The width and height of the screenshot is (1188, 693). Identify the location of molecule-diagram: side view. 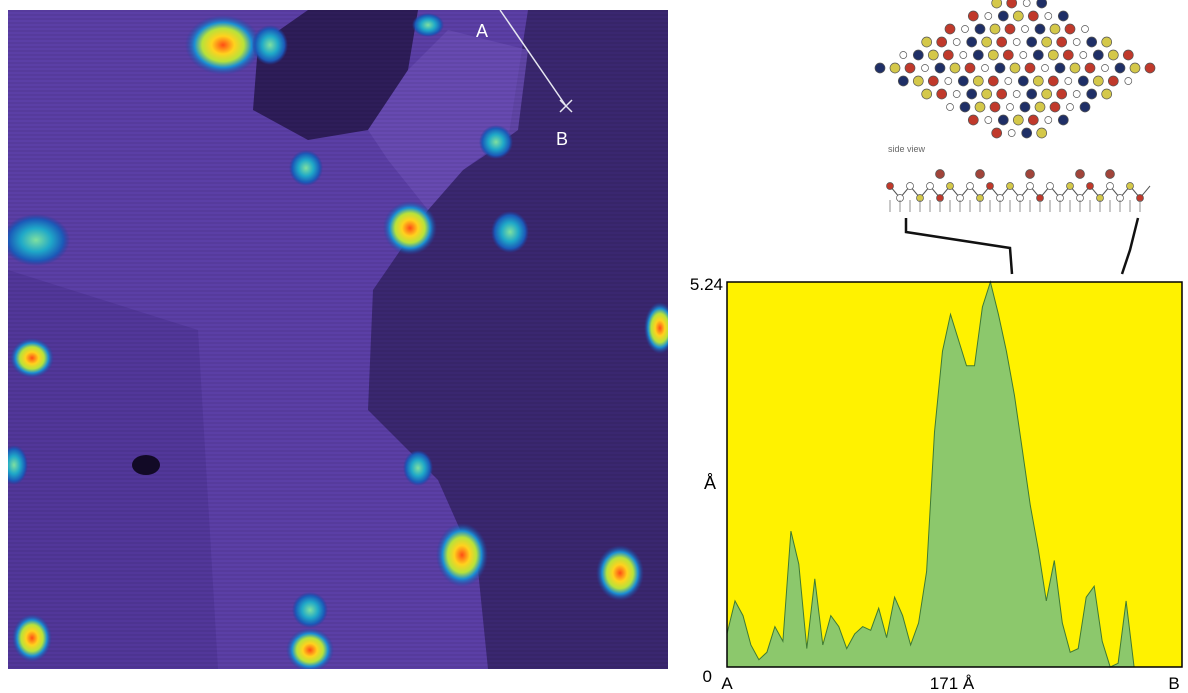
(1015, 137).